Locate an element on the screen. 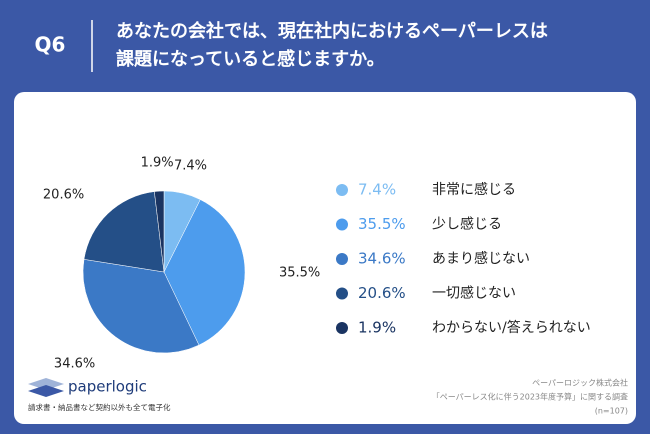  legend-label: 非常に感じる is located at coordinates (474, 189).